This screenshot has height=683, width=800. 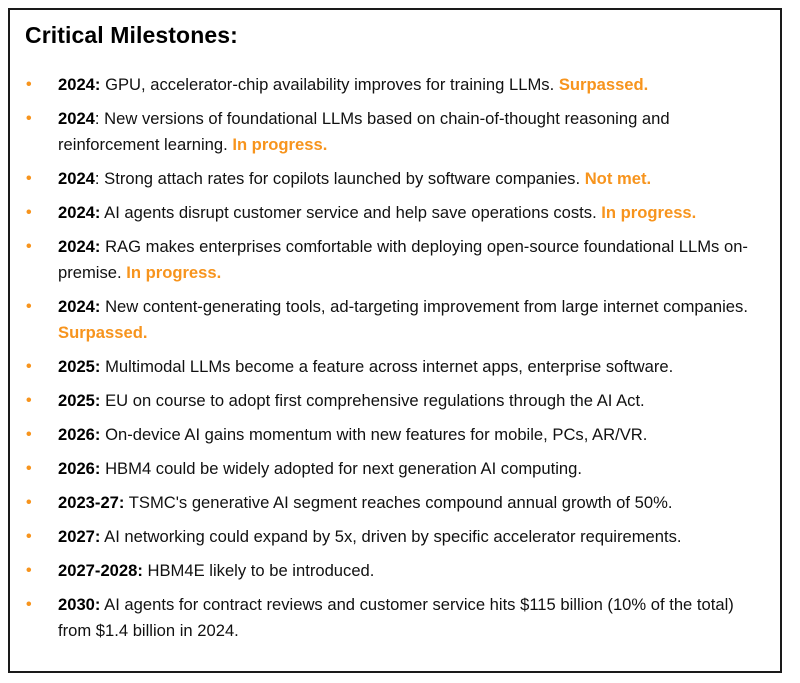 What do you see at coordinates (258, 570) in the screenshot?
I see `milestone-description: HBM4E likely to be introduced.` at bounding box center [258, 570].